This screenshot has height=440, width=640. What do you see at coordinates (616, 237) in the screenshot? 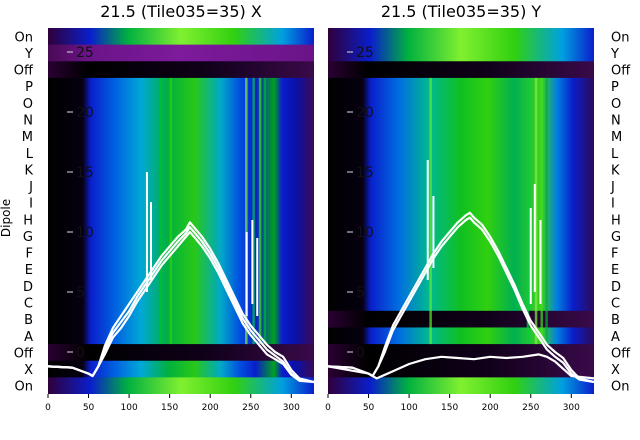
I see `dipole-label: G` at bounding box center [616, 237].